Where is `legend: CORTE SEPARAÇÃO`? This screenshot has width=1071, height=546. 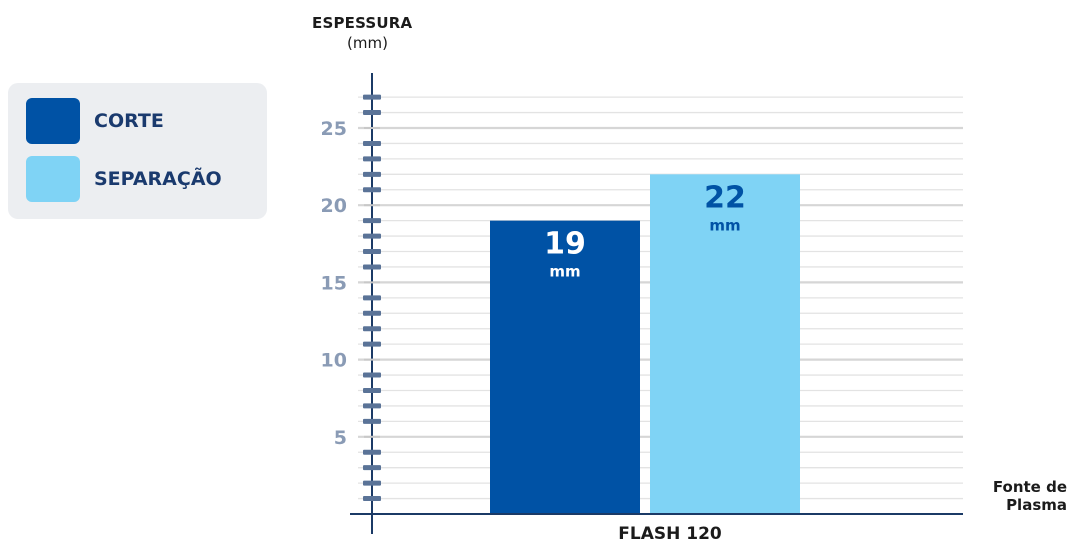
legend: CORTE SEPARAÇÃO is located at coordinates (137, 151).